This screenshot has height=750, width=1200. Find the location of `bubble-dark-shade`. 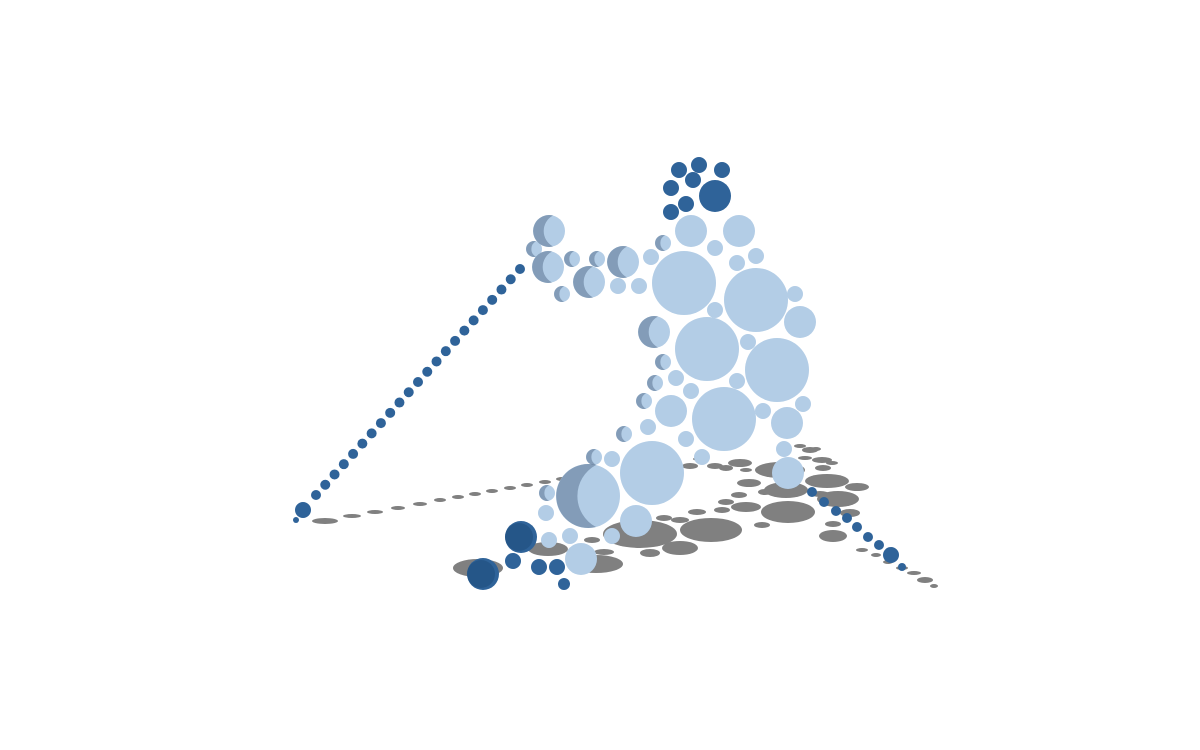

bubble-dark-shade is located at coordinates (481, 574).